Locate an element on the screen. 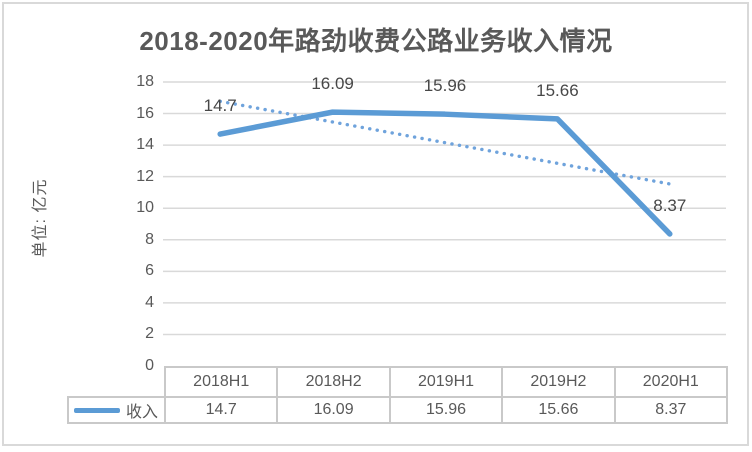 Image resolution: width=752 pixels, height=452 pixels. y-tick-label: 16 is located at coordinates (145, 113).